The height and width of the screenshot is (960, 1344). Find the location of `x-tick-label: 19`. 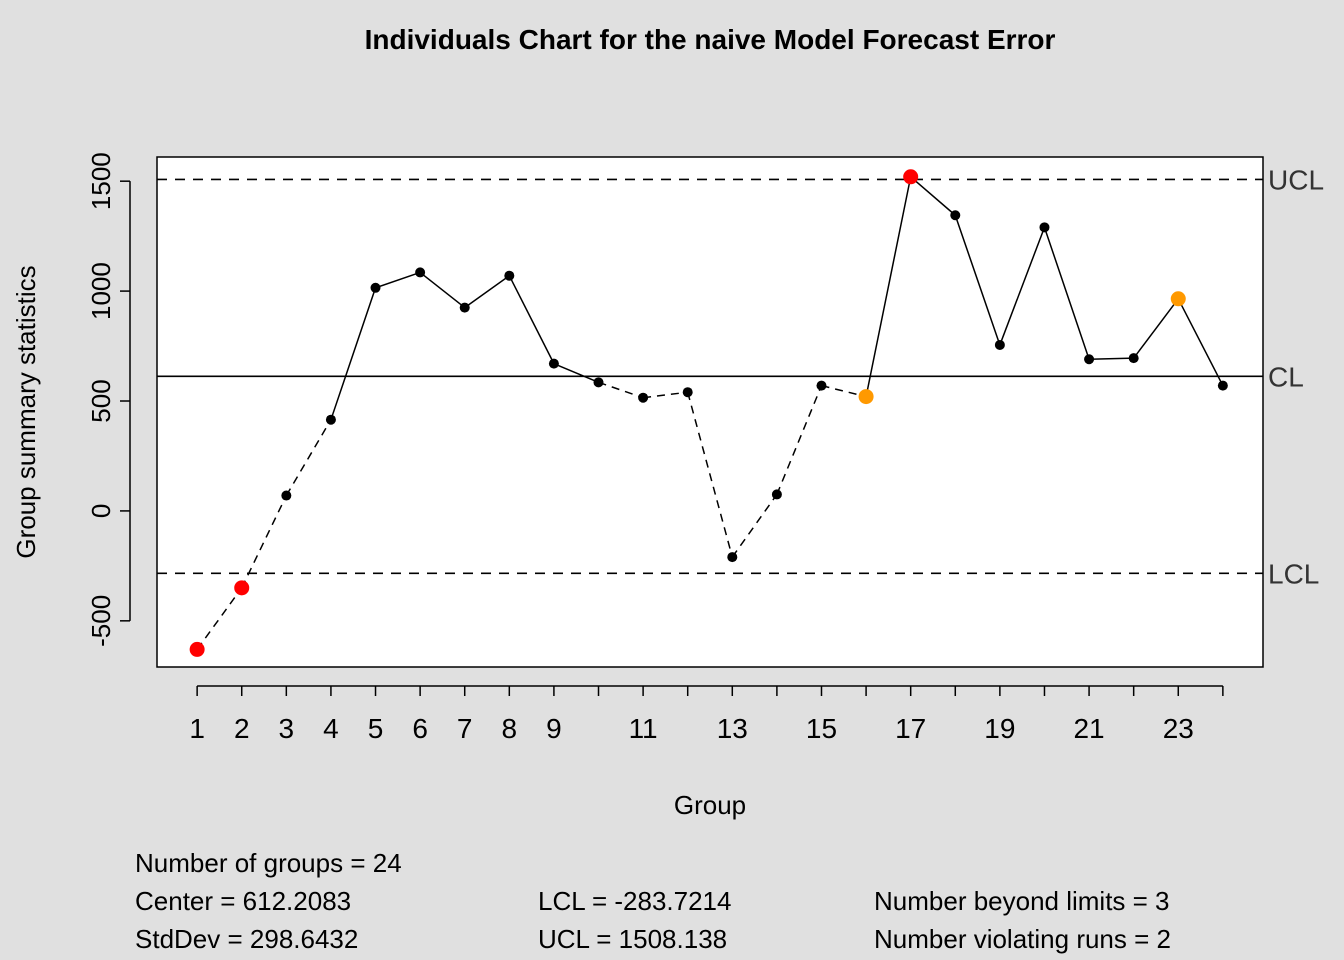

x-tick-label: 19 is located at coordinates (999, 728).